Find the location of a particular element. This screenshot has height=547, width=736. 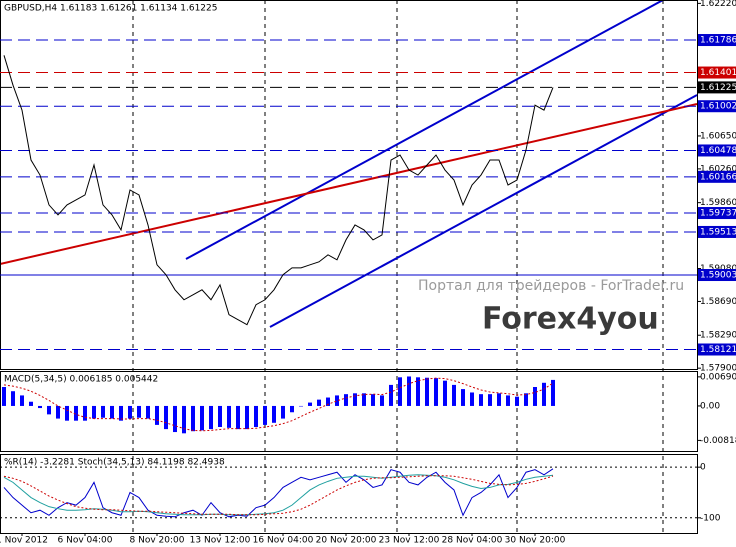

level-label: 1.61002 is located at coordinates (718, 107).